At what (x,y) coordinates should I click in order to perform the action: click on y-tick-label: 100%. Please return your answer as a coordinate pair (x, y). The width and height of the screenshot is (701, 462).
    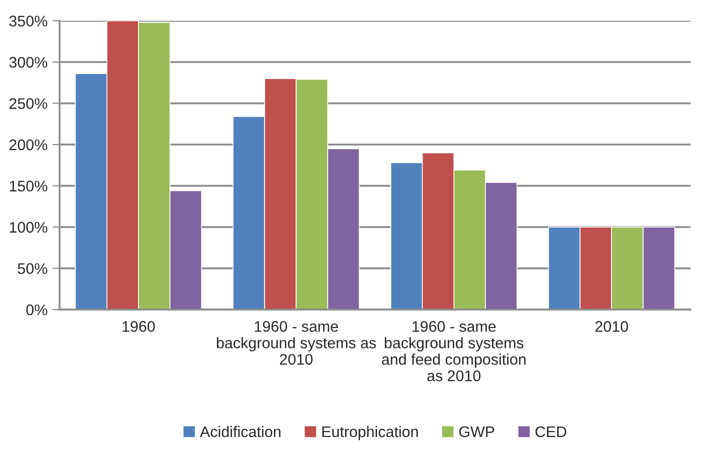
    Looking at the image, I should click on (29, 227).